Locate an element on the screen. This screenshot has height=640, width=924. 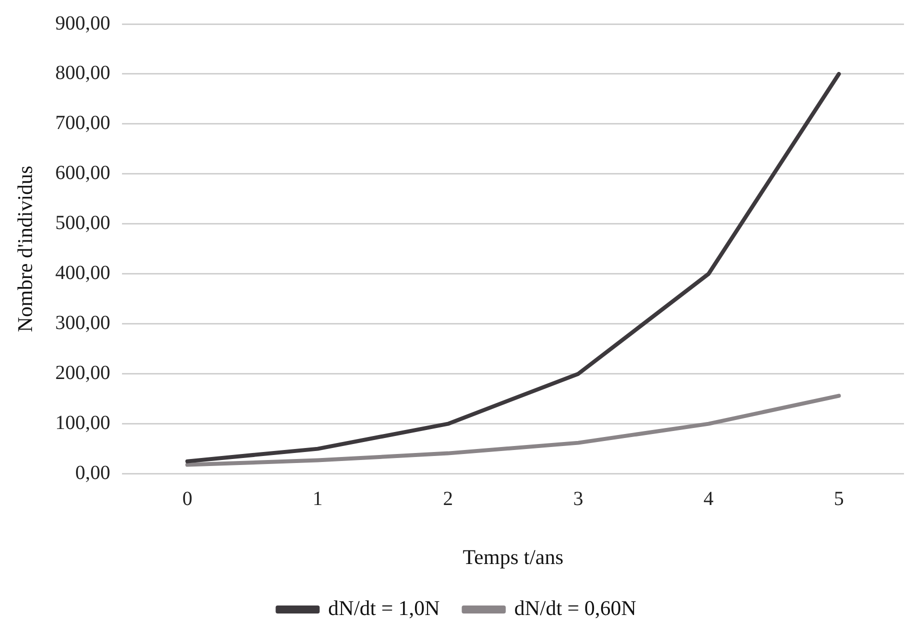
y-tick-label: 700,00 is located at coordinates (82, 123).